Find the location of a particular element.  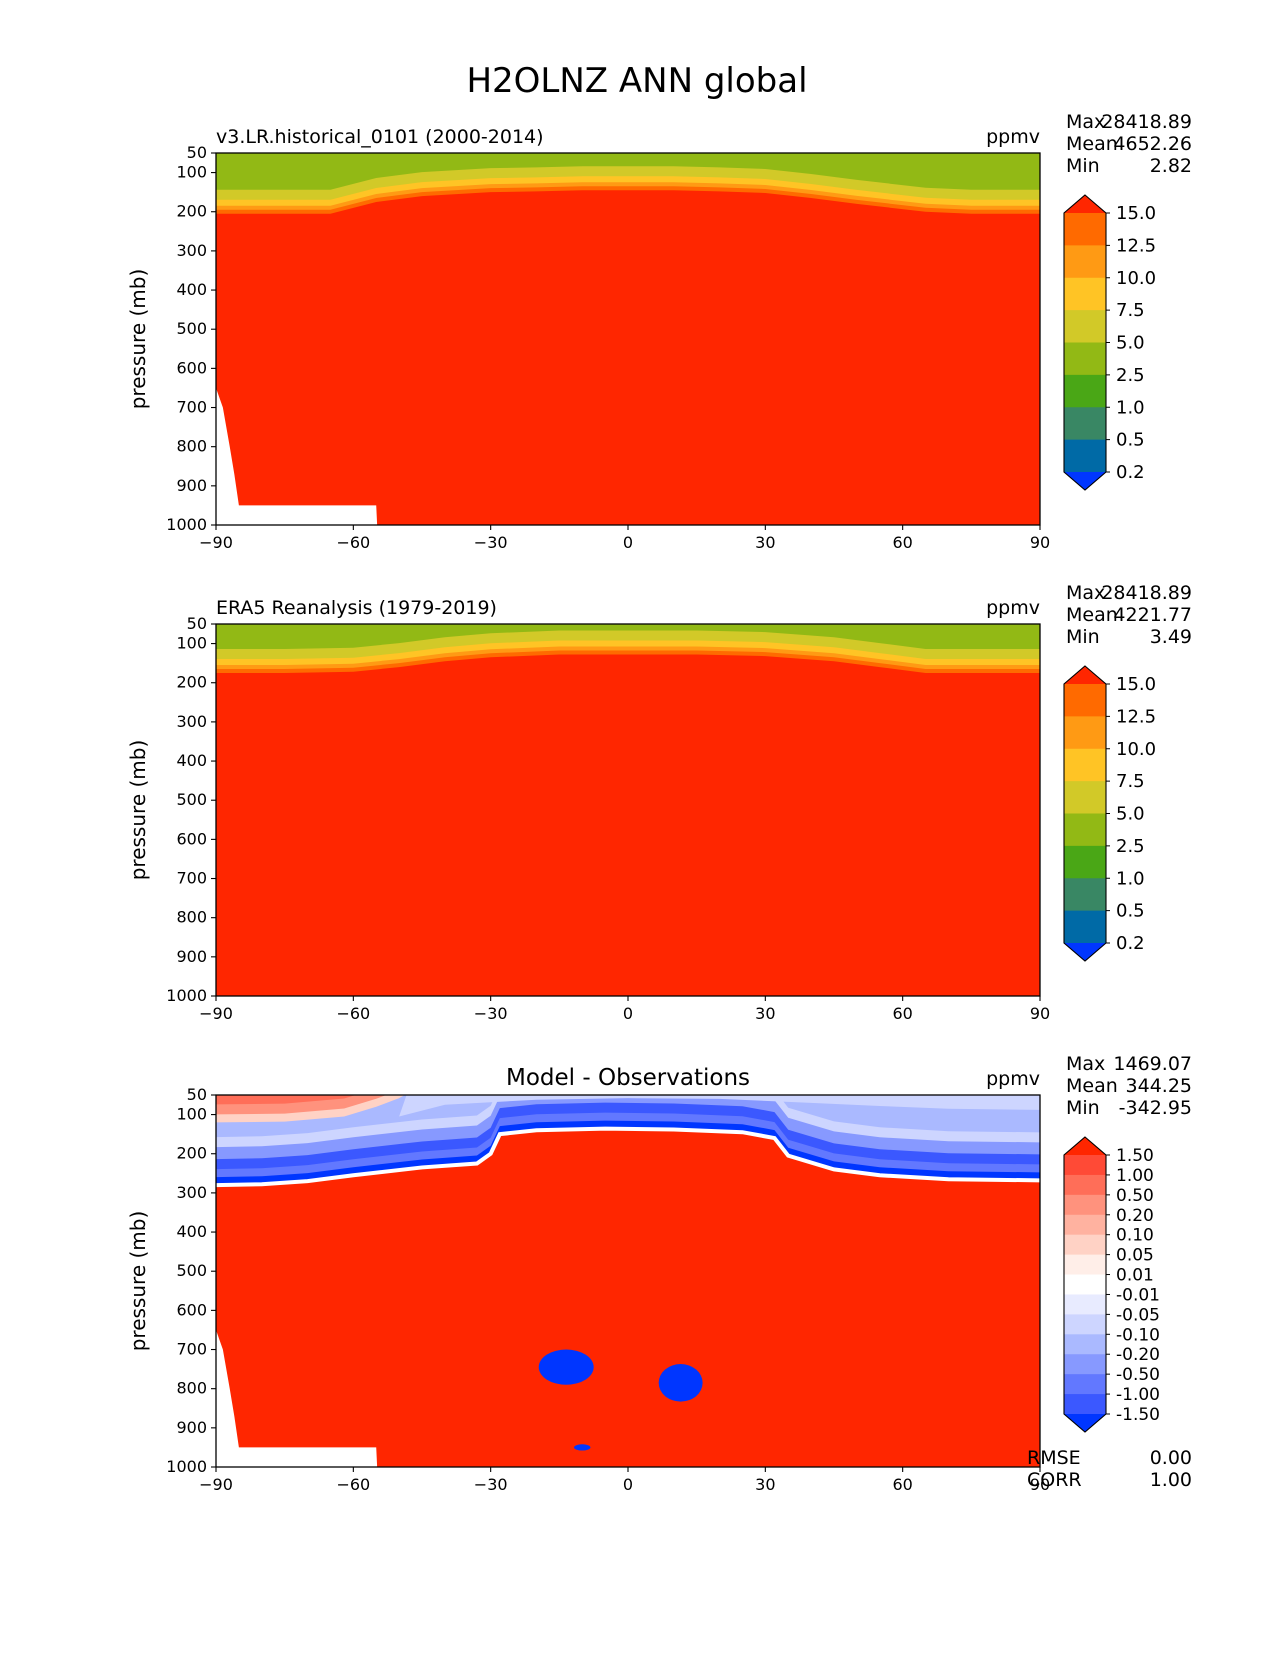

stat-value: 1469.07 is located at coordinates (1152, 1064).